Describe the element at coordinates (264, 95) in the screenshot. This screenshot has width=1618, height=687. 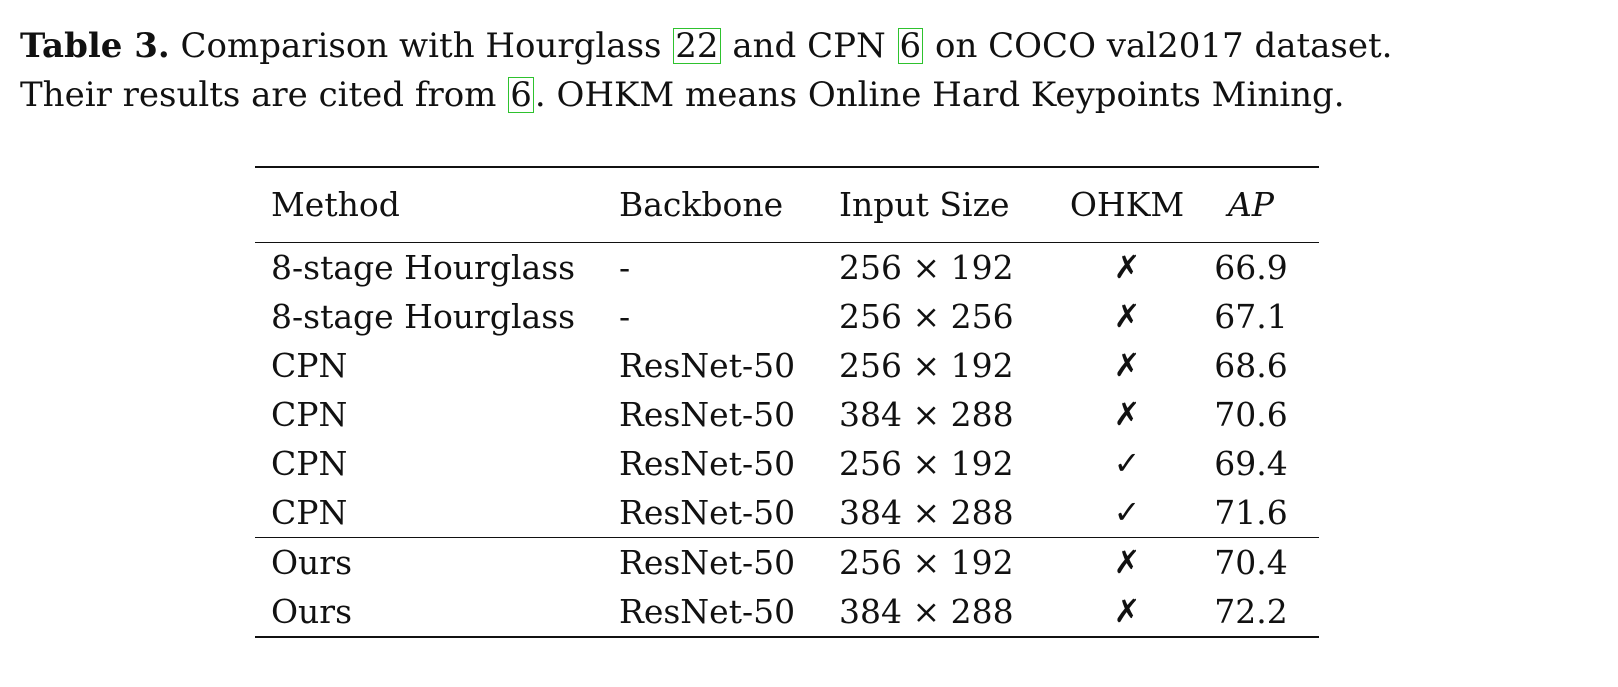
I see `caption-text: Their results are cited from` at that location.